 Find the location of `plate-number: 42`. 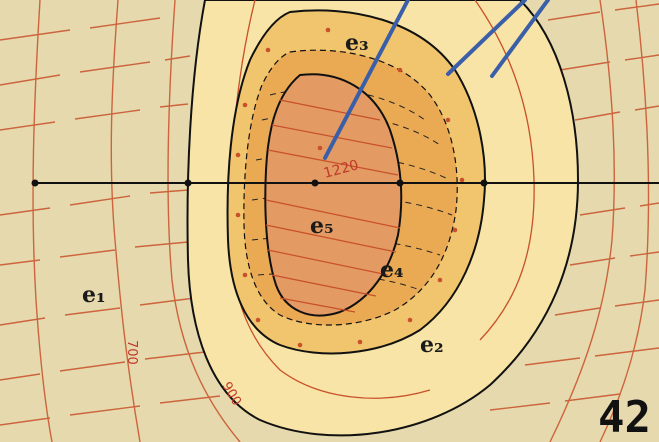

plate-number: 42 is located at coordinates (624, 417).